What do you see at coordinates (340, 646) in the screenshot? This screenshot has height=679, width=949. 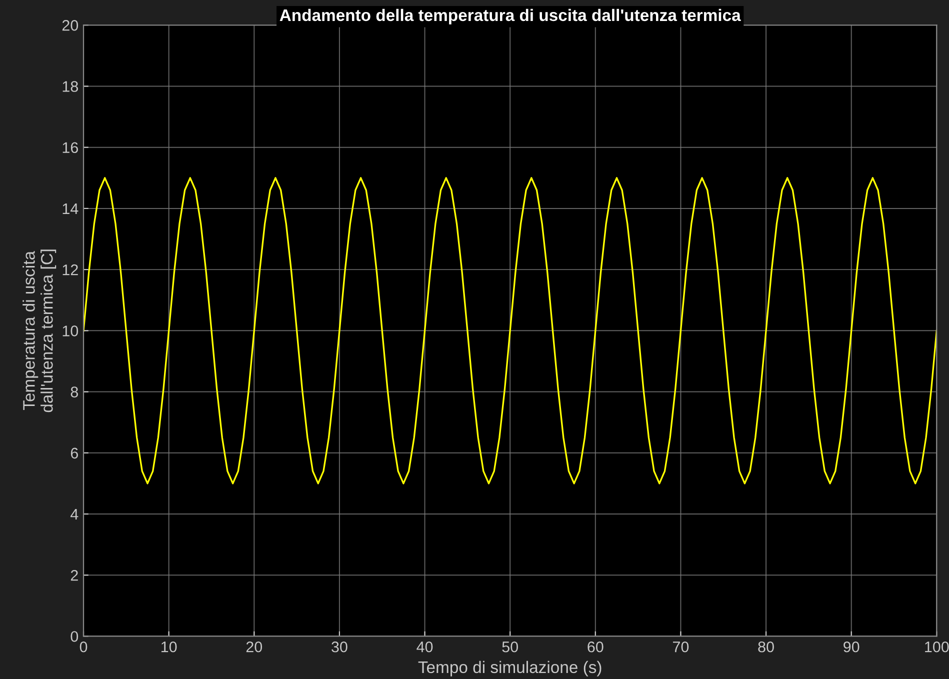 I see `x-tick-label: 30` at bounding box center [340, 646].